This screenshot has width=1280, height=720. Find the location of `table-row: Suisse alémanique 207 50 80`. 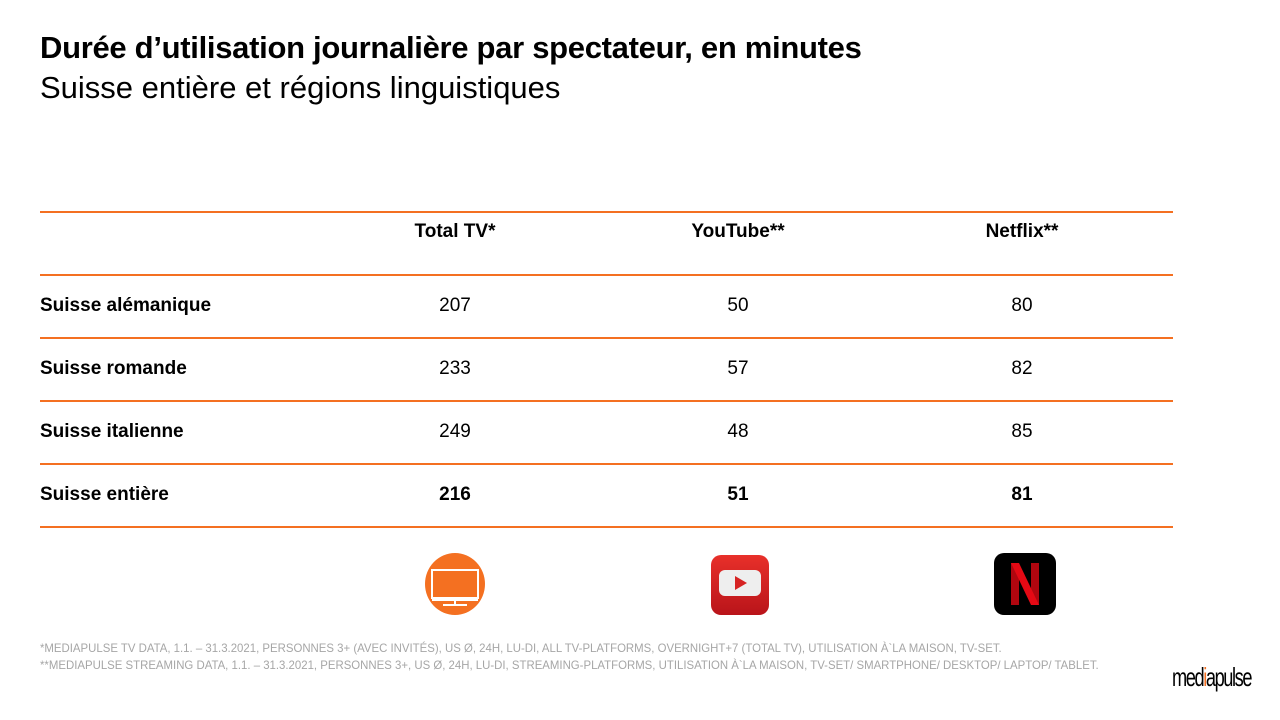

table-row: Suisse alémanique 207 50 80 is located at coordinates (606, 305).